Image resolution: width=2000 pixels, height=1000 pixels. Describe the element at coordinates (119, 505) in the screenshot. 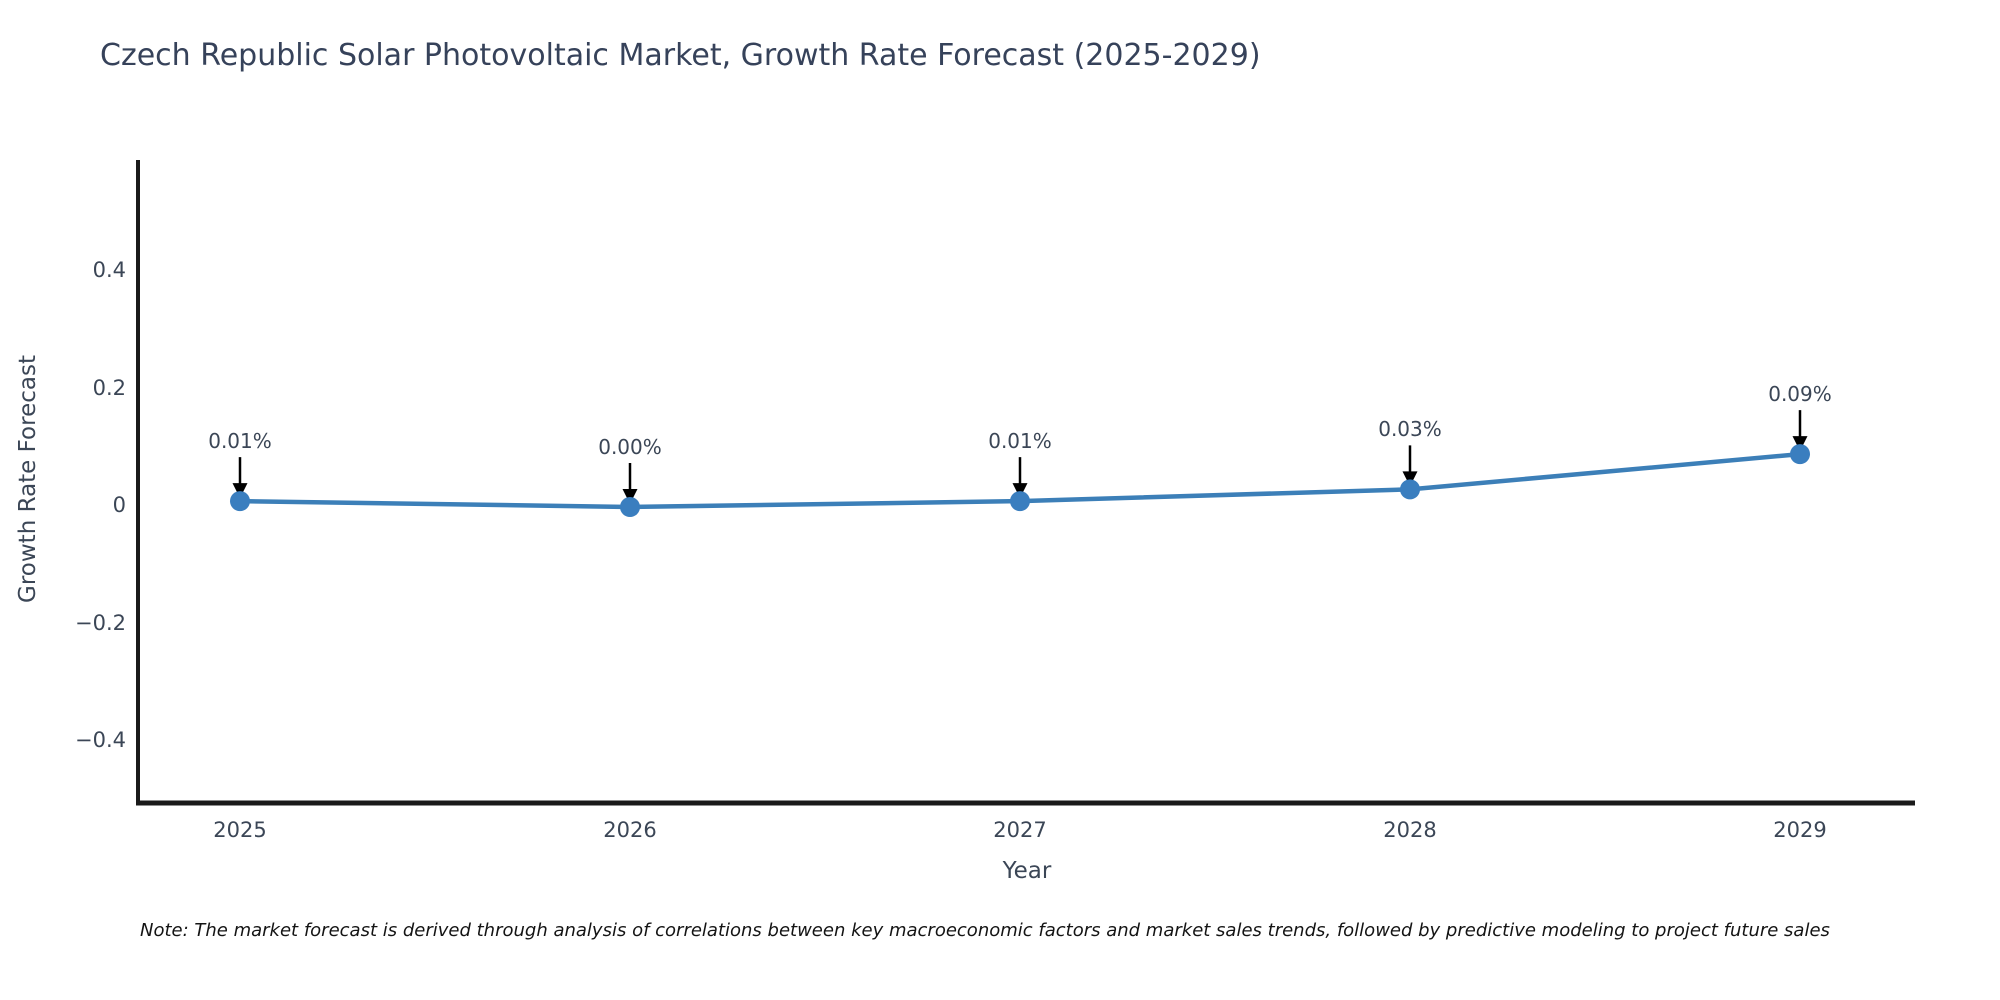

I see `y-tick-label: 0` at that location.